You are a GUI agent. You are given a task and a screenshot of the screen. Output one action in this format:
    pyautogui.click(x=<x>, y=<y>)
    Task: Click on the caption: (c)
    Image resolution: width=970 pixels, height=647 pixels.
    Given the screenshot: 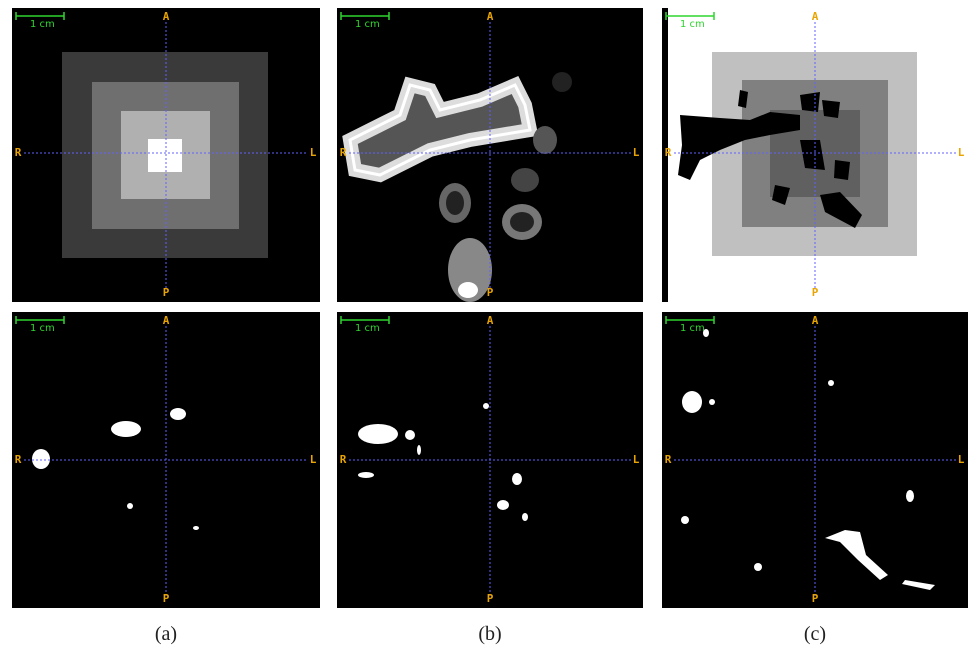 What is the action you would take?
    pyautogui.click(x=815, y=634)
    